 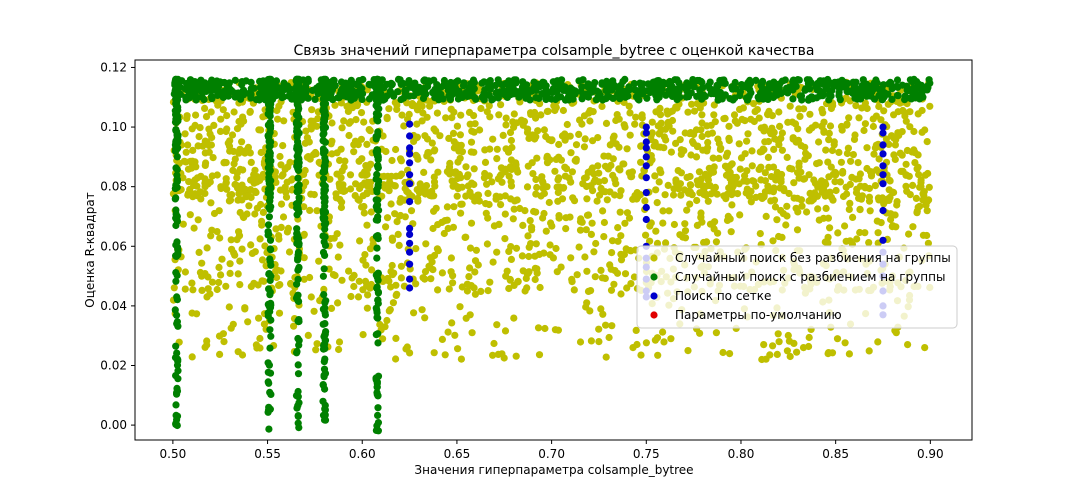 I want to click on x-tick-label: 0.60, so click(x=362, y=454).